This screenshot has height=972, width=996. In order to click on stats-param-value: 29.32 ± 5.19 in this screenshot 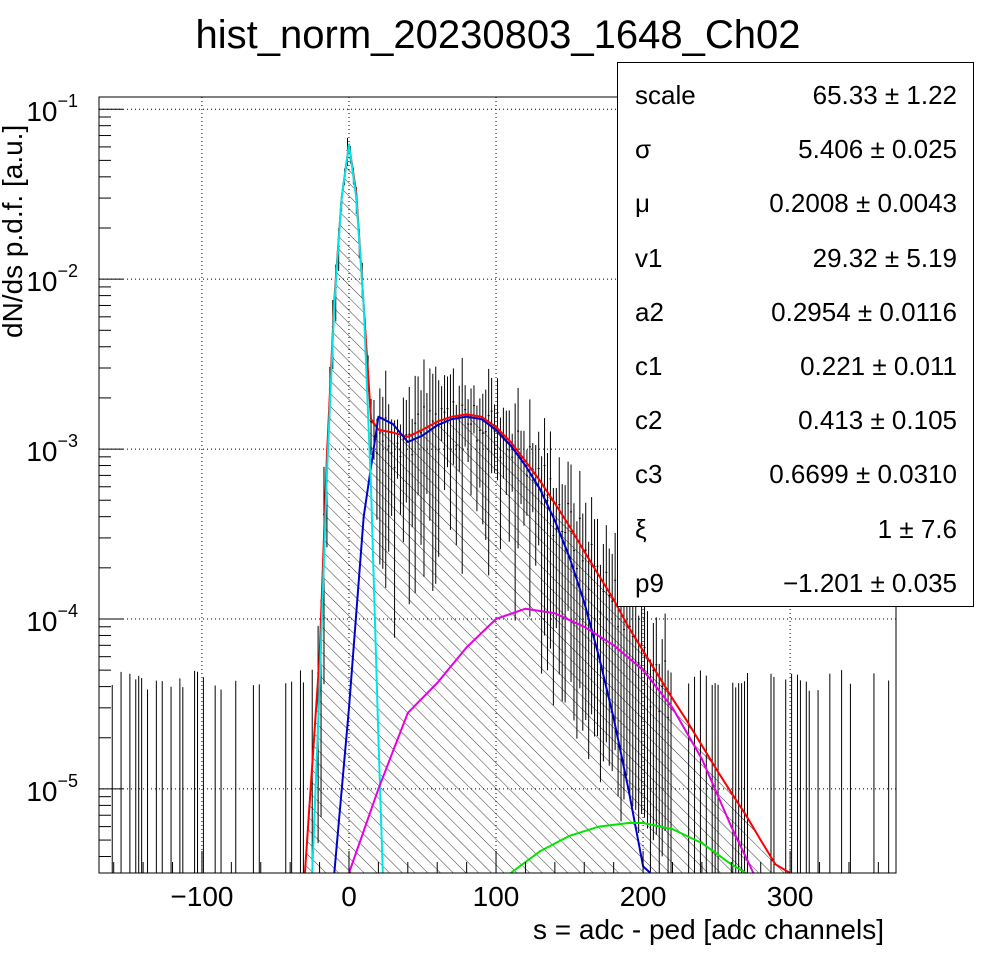, I will do `click(884, 257)`.